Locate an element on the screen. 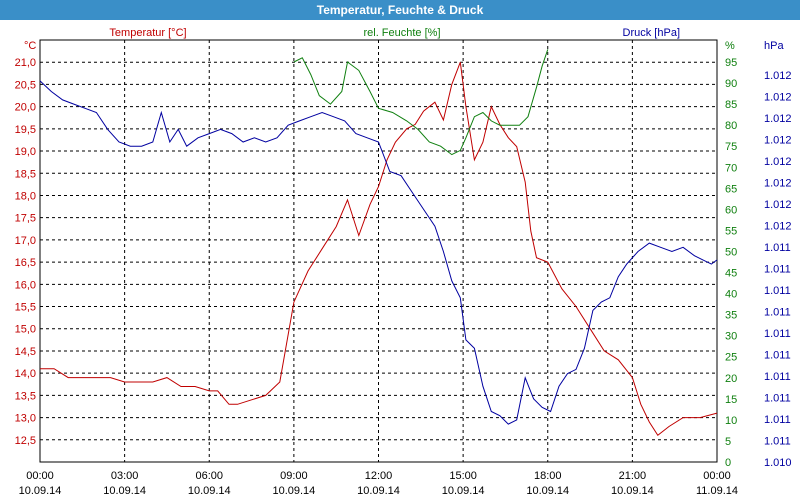  humidity-tick-label: 55 is located at coordinates (731, 231).